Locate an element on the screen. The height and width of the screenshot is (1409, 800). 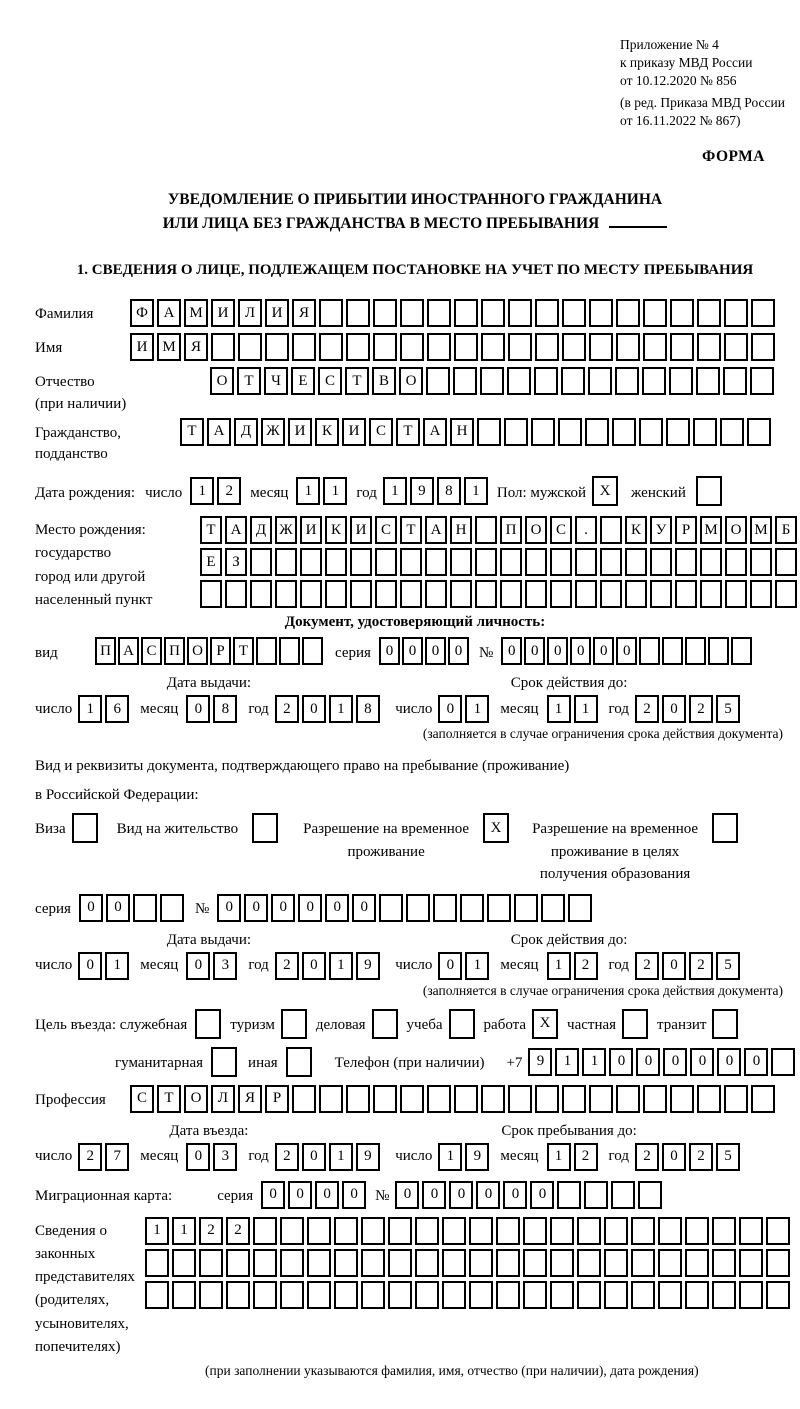
form-cell: 9 is located at coordinates (367, 965).